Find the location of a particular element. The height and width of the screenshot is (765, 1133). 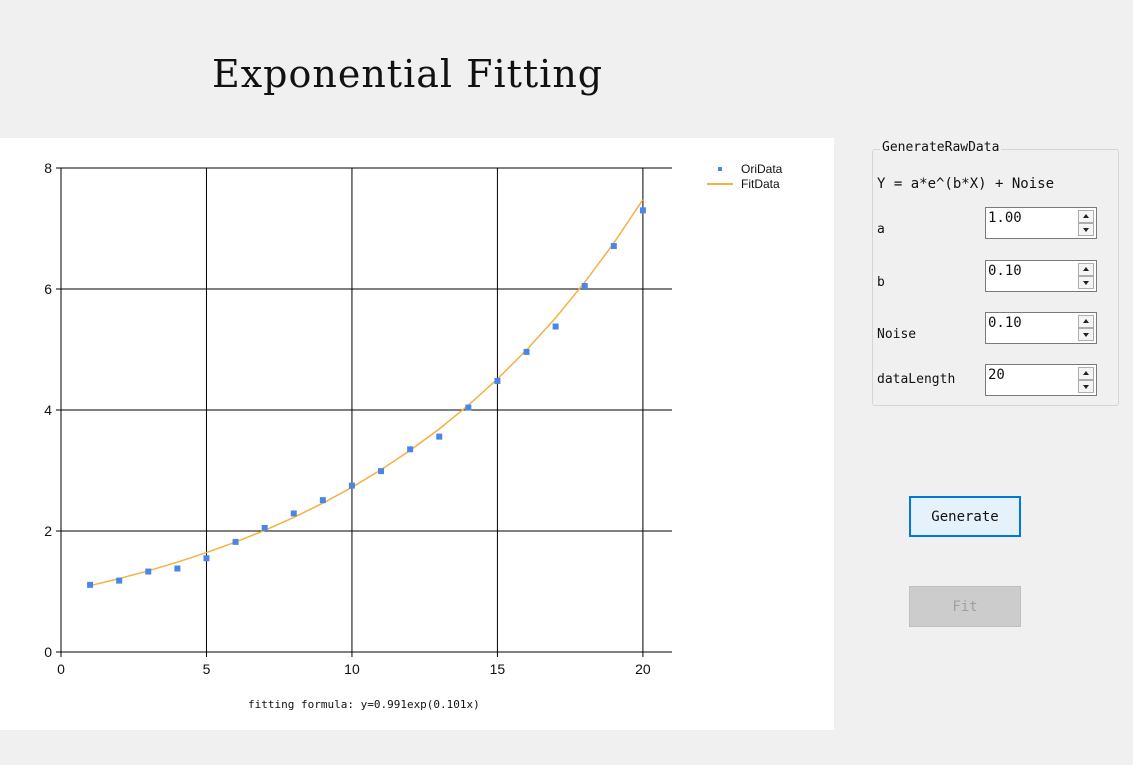

x-tick-label-5: 5 is located at coordinates (207, 669).